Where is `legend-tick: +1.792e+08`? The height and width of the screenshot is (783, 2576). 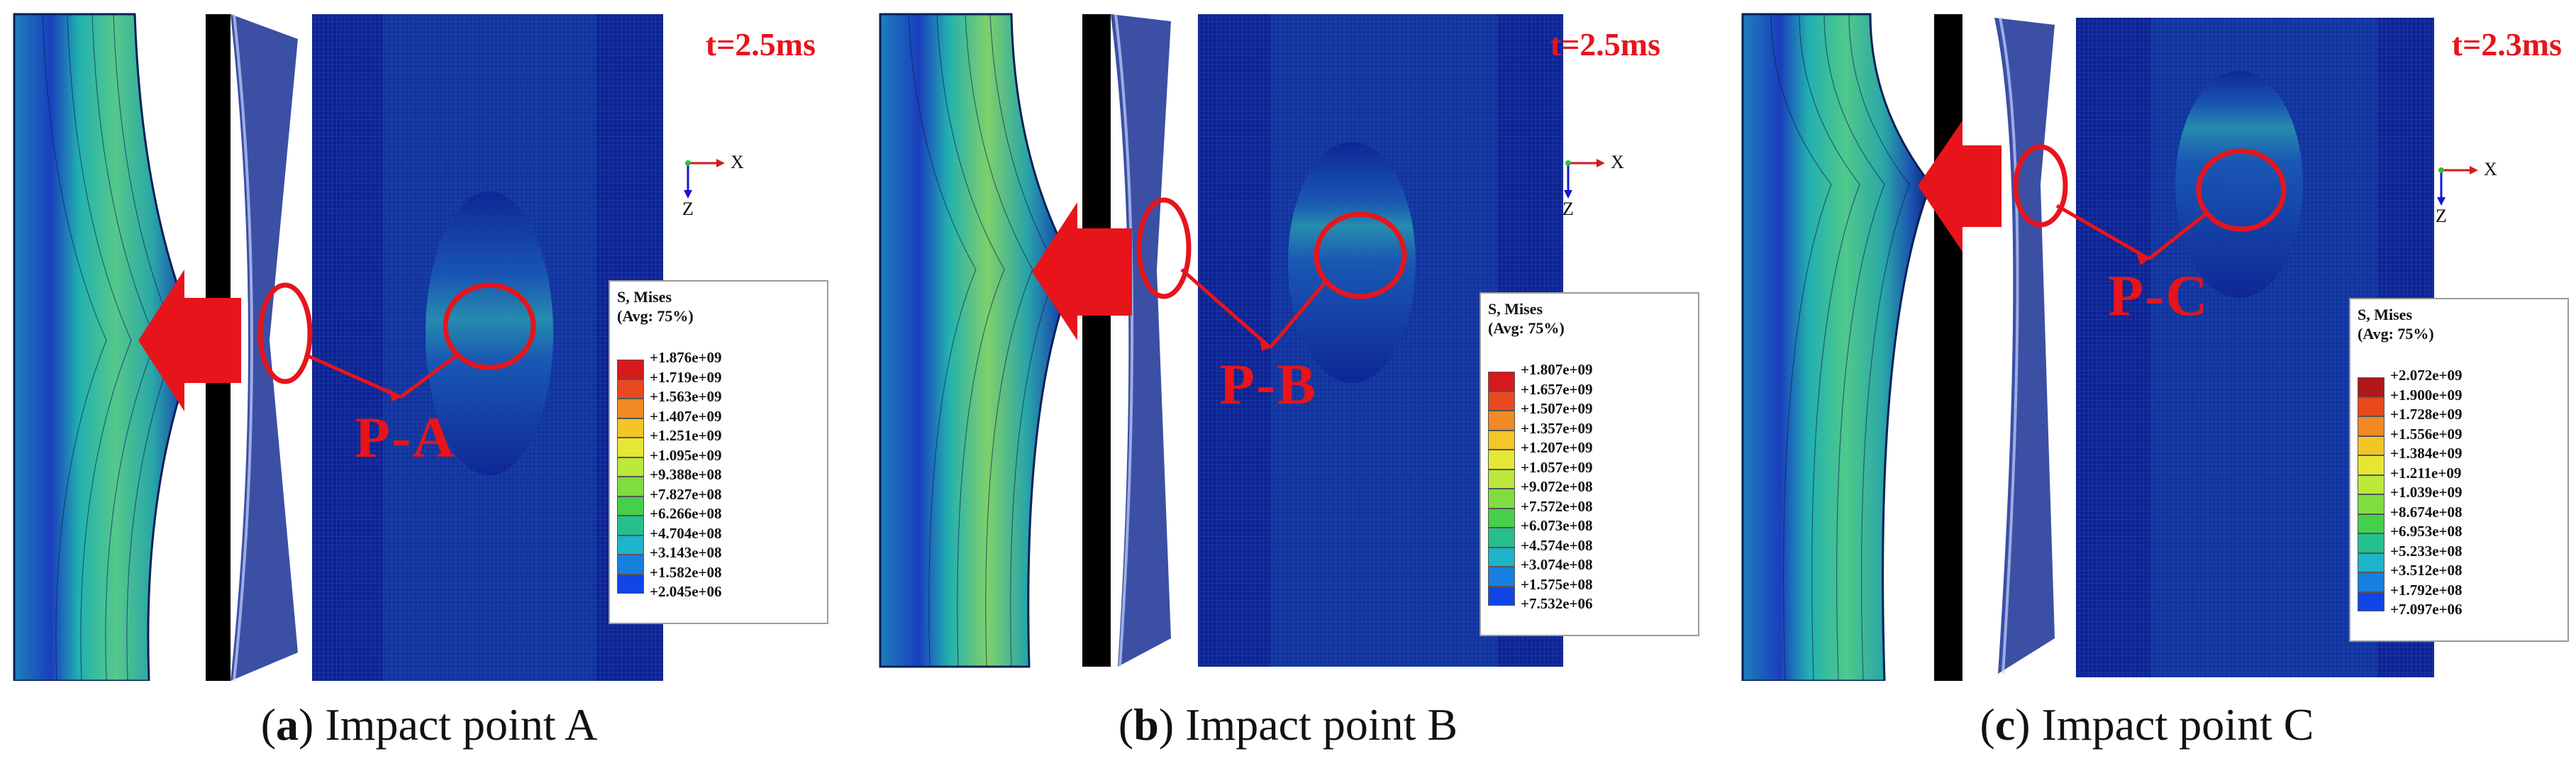 legend-tick: +1.792e+08 is located at coordinates (2426, 590).